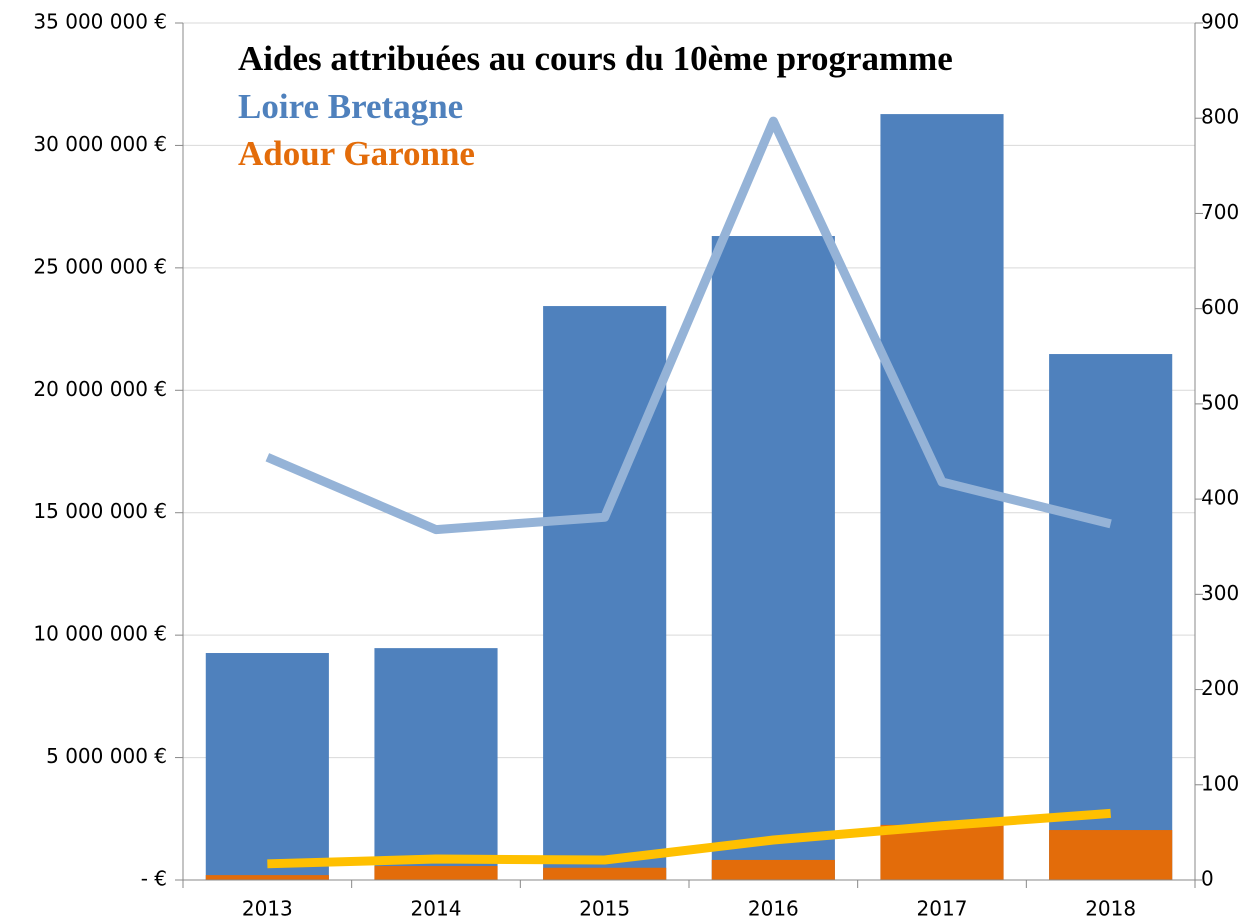  Describe the element at coordinates (1220, 307) in the screenshot. I see `y2-tick-label: 600` at that location.